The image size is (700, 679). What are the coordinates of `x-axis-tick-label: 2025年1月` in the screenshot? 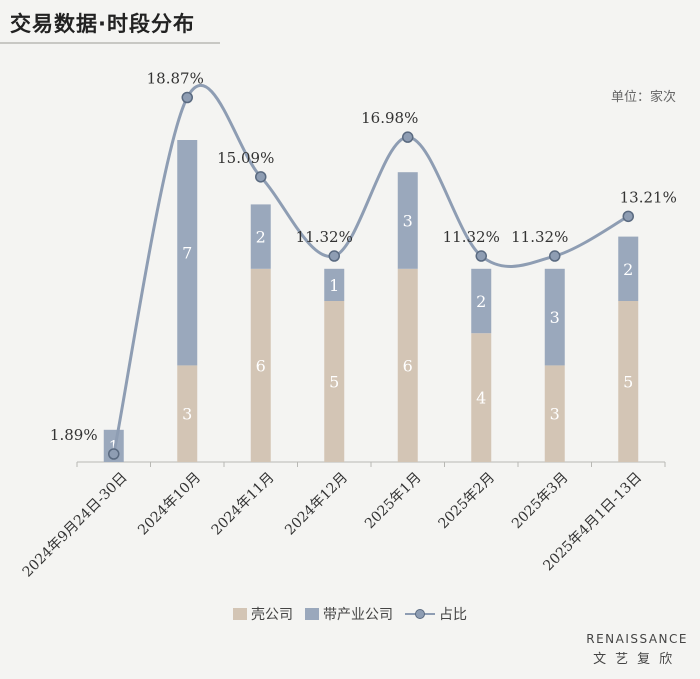 It's located at (393, 501).